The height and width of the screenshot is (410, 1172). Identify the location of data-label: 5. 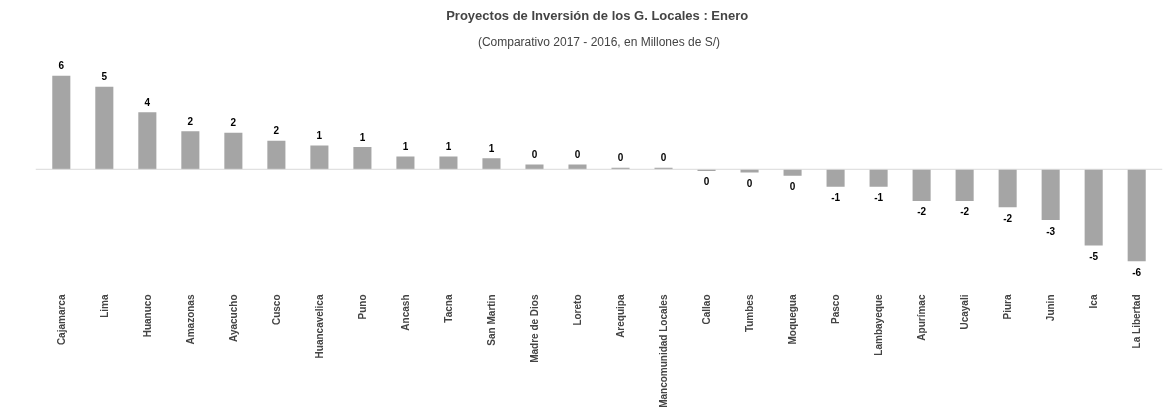
(104, 77).